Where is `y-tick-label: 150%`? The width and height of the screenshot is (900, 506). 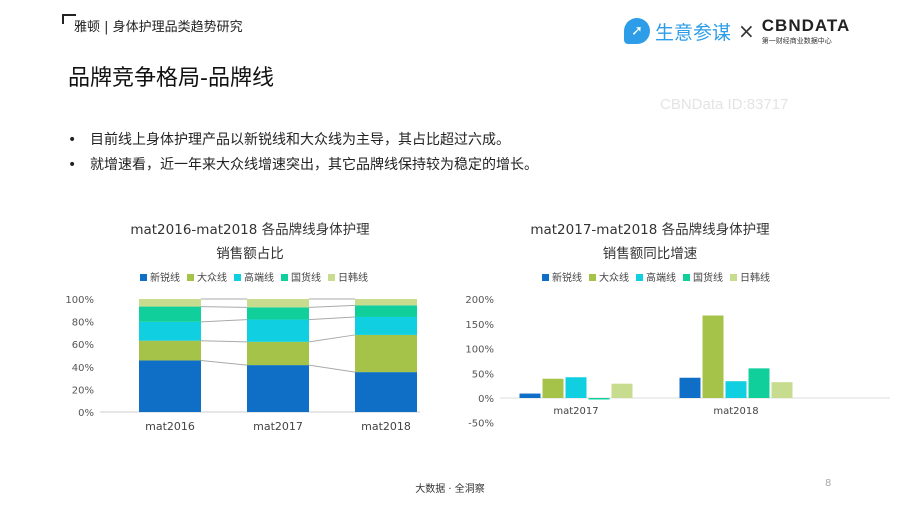 y-tick-label: 150% is located at coordinates (479, 325).